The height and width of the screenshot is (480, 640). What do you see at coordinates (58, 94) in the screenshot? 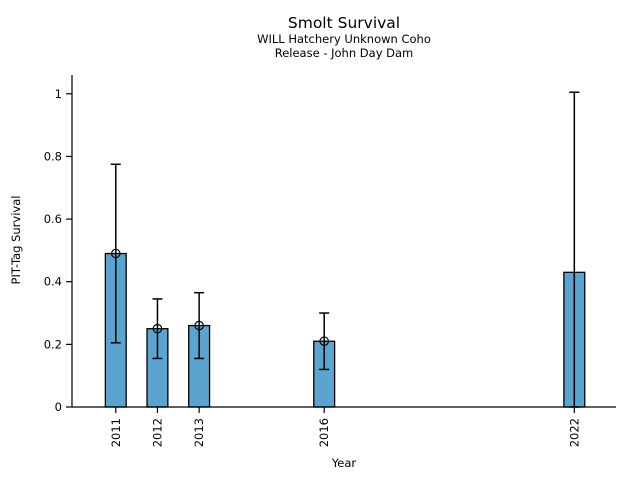
I see `y-tick-label-1: 1` at bounding box center [58, 94].